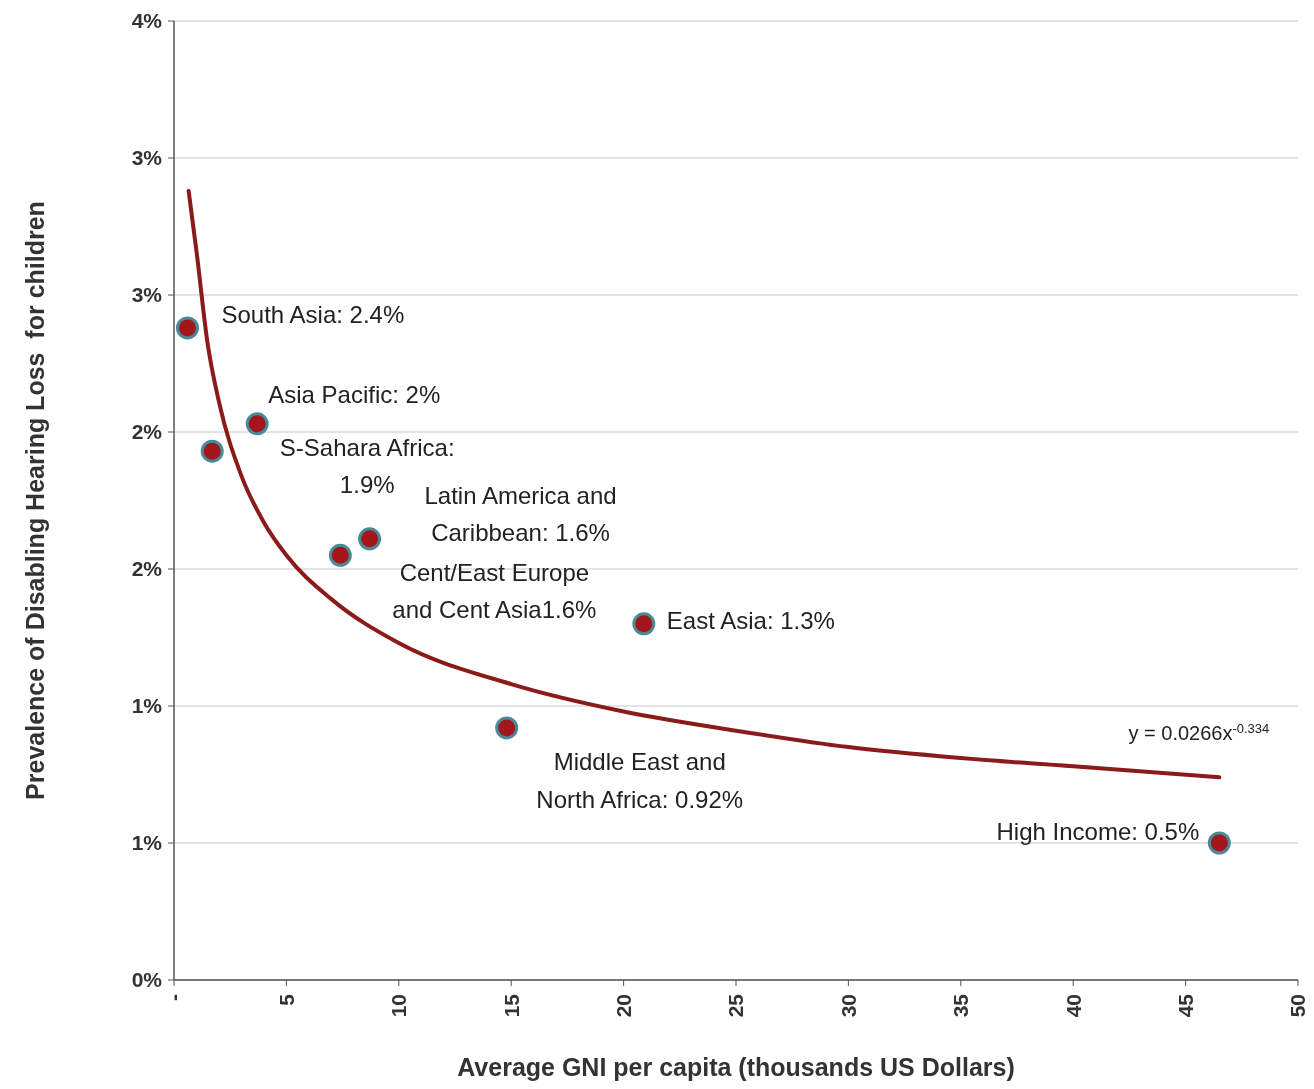  I want to click on annotation: Cent/East Europe and Cent Asia1.6%, so click(494, 590).